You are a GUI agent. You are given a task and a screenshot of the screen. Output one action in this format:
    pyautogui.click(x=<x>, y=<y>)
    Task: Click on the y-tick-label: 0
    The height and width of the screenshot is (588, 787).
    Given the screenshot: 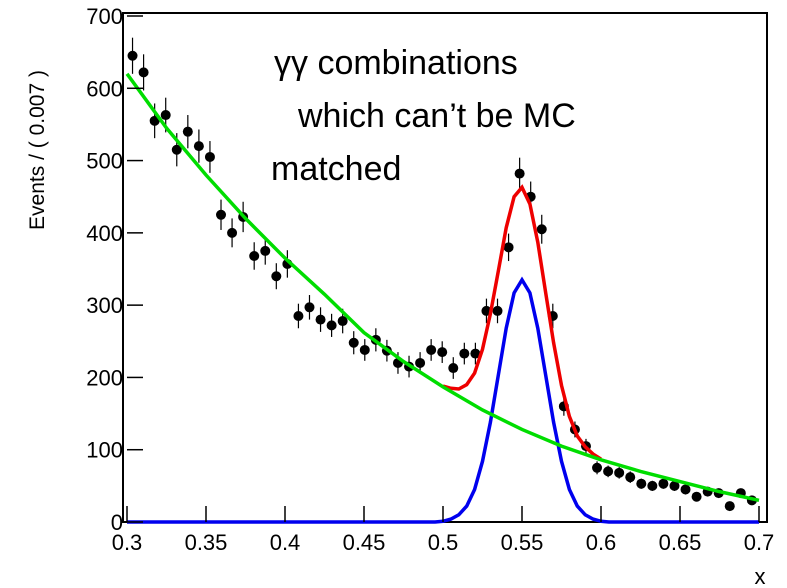 What is the action you would take?
    pyautogui.click(x=117, y=522)
    